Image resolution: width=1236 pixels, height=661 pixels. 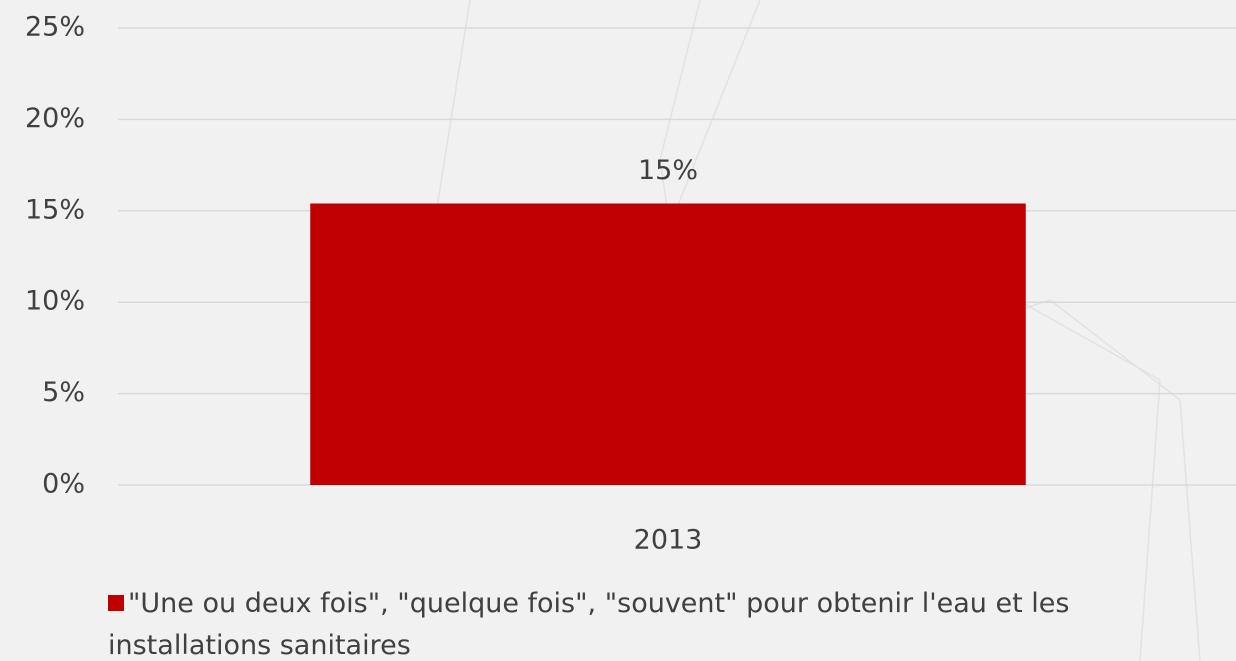 What do you see at coordinates (55, 118) in the screenshot?
I see `y-tick-label: 20%` at bounding box center [55, 118].